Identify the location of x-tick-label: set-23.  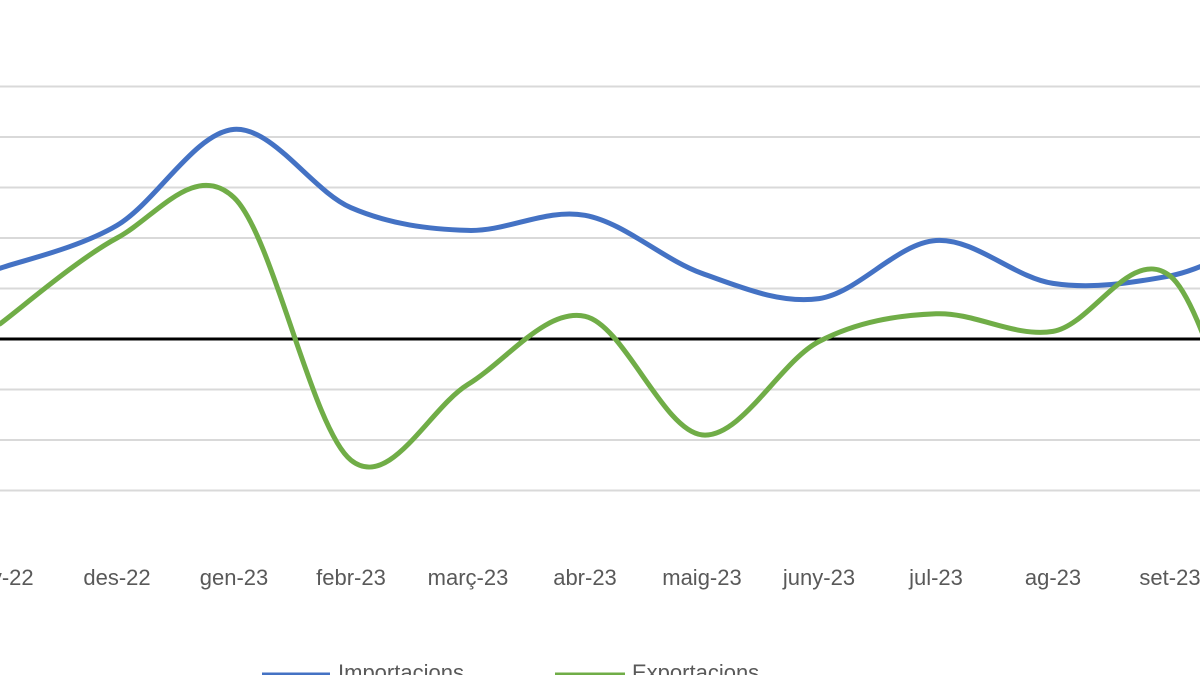
(1169, 577).